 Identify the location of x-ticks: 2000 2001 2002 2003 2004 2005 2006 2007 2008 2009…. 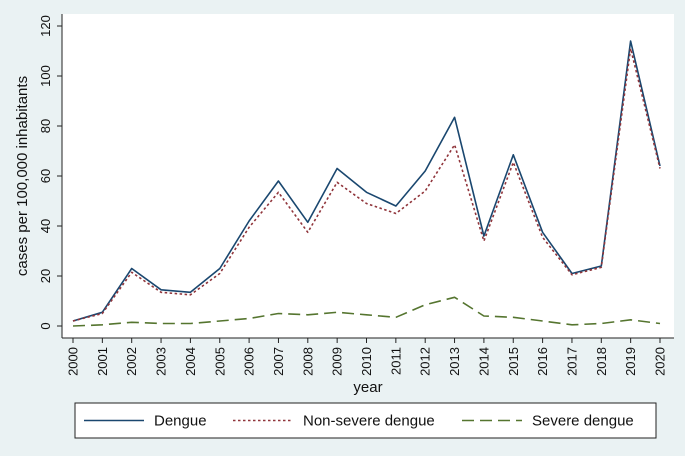
(367, 357).